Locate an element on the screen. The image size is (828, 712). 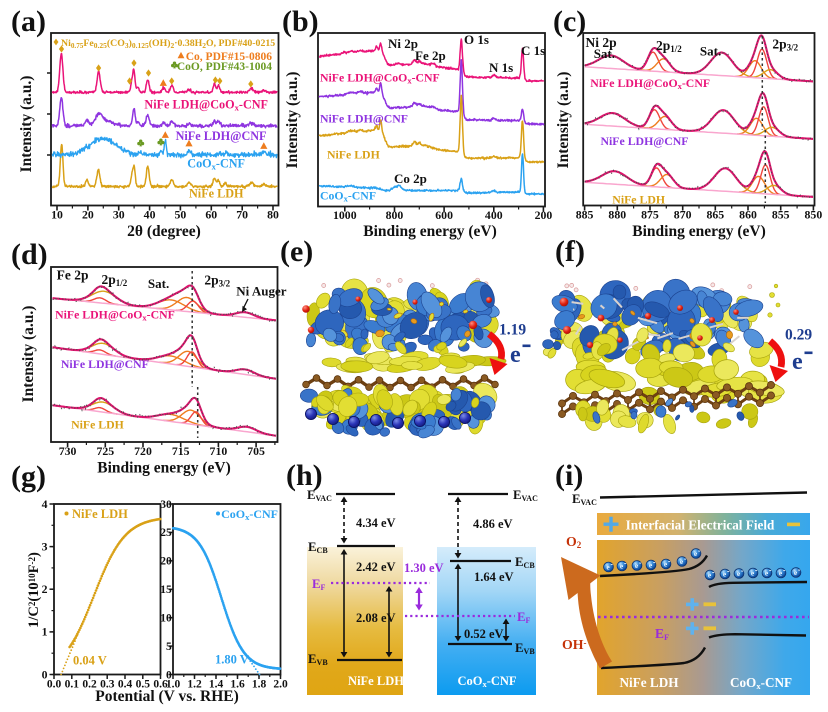
svg-text: (a) is located at coordinates (28, 21).